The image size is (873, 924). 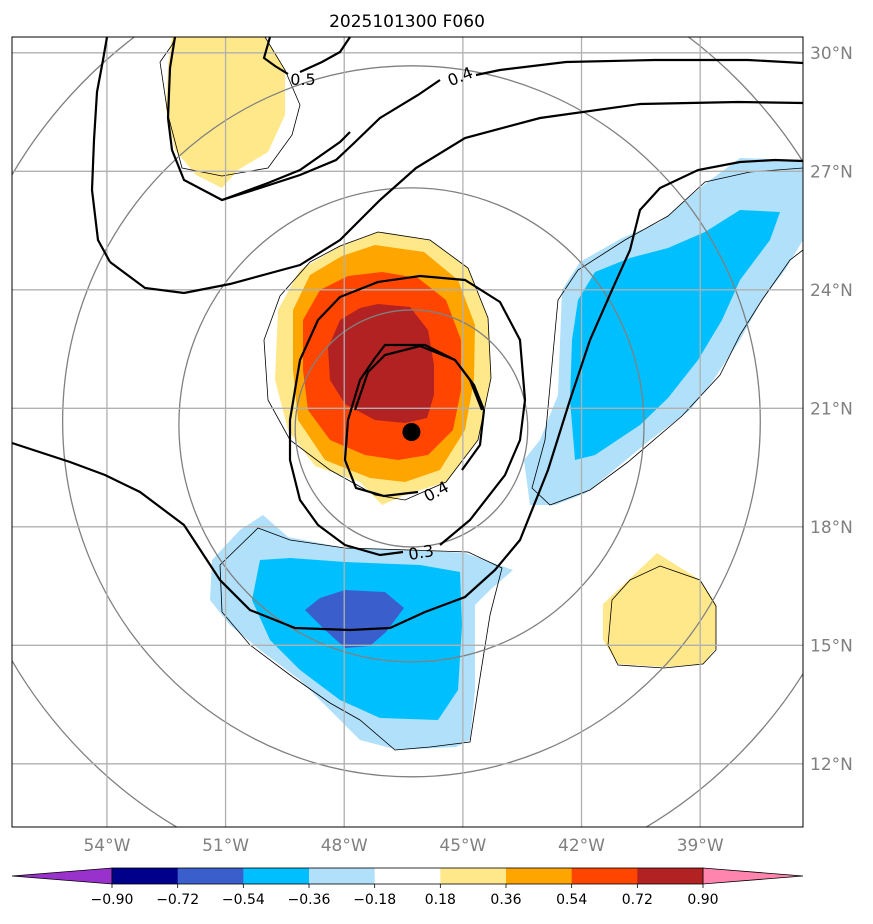 I want to click on range-ring, so click(x=411, y=428).